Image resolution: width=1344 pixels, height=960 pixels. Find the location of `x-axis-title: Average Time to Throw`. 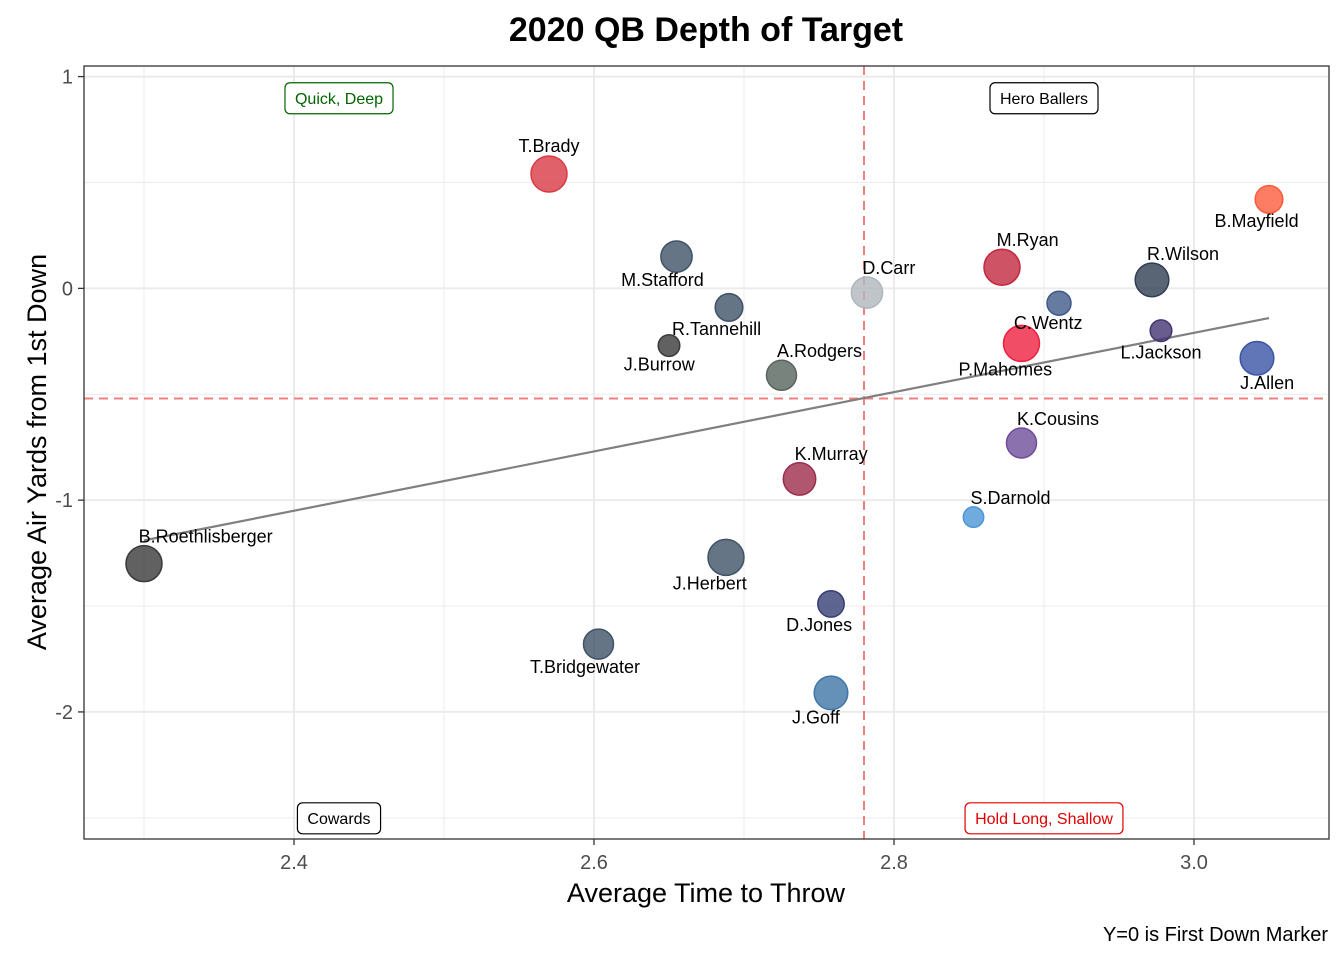

x-axis-title: Average Time to Throw is located at coordinates (706, 893).